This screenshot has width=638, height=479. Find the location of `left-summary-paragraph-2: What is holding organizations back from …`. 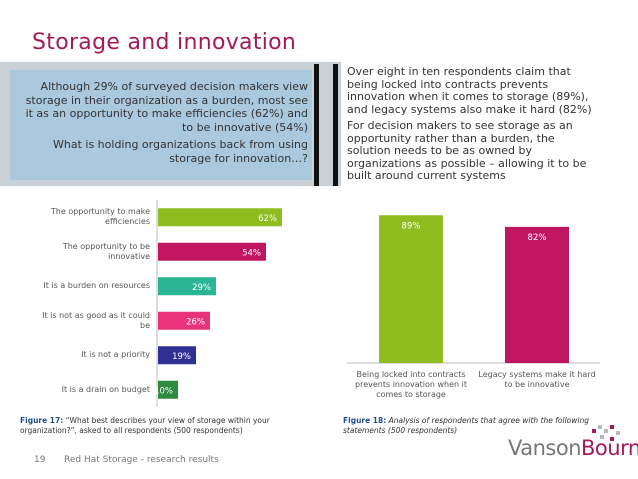

left-summary-paragraph-2: What is holding organizations back from … is located at coordinates (180, 151).